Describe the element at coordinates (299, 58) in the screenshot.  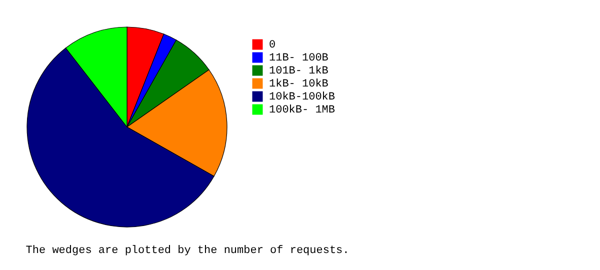
I see `legend-label: 11B- 100B` at that location.